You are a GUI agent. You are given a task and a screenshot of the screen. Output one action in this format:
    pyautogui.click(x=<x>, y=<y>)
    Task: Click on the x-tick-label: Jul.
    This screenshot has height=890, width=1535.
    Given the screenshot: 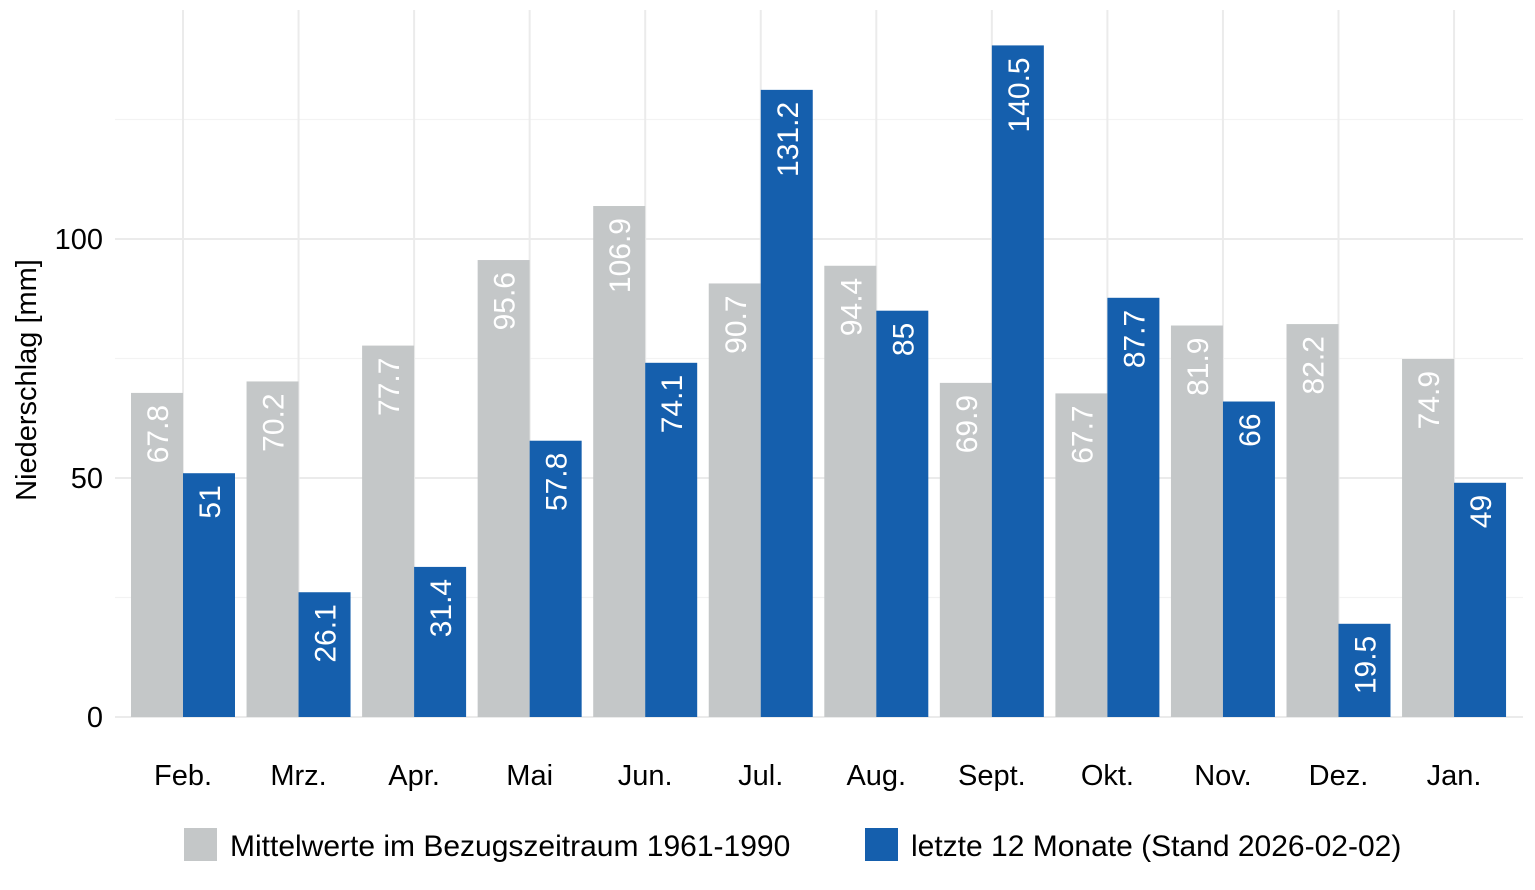 What is the action you would take?
    pyautogui.click(x=760, y=776)
    